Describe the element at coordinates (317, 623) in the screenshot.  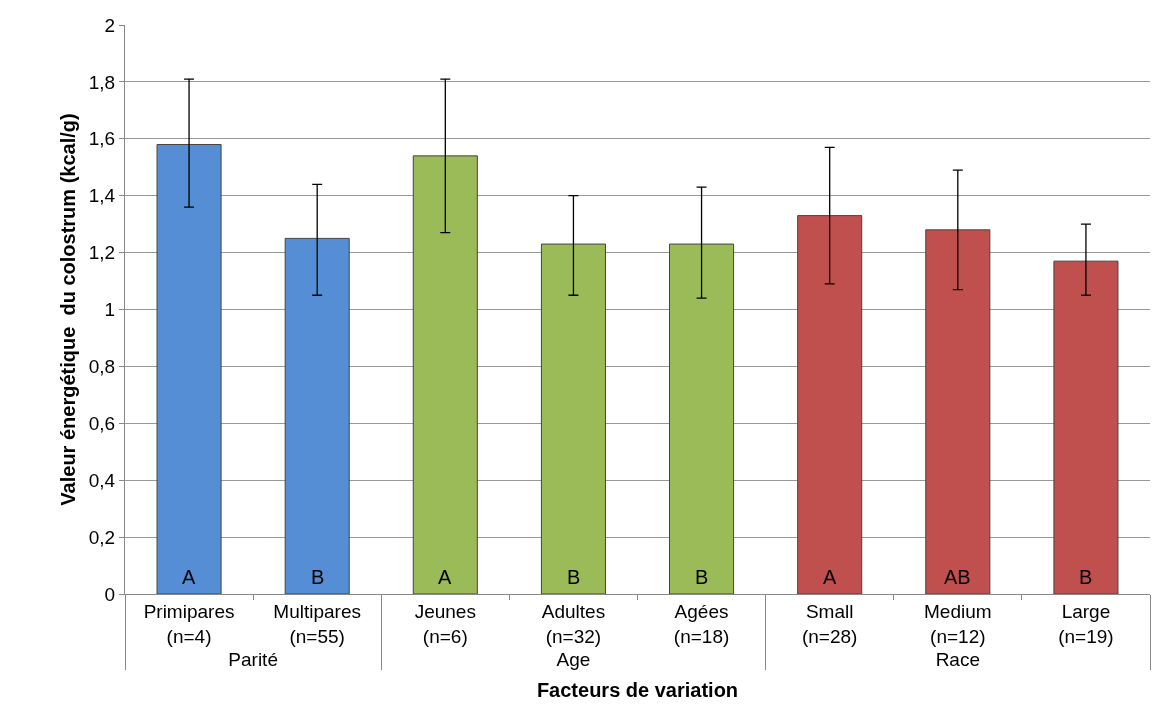
I see `x-tick-label: Multipares (n=55)` at that location.